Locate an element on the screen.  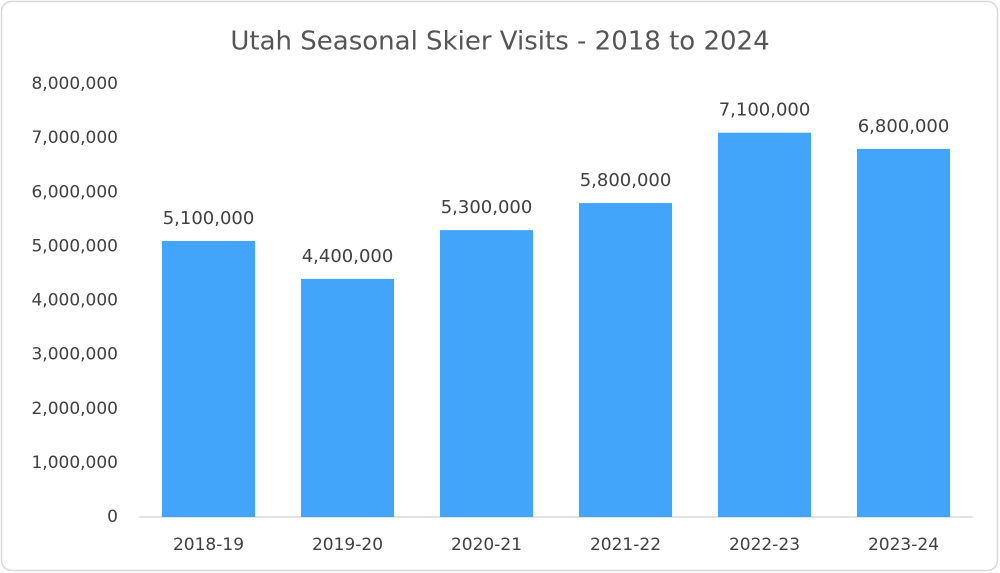
data-label: 5,100,000 is located at coordinates (209, 218).